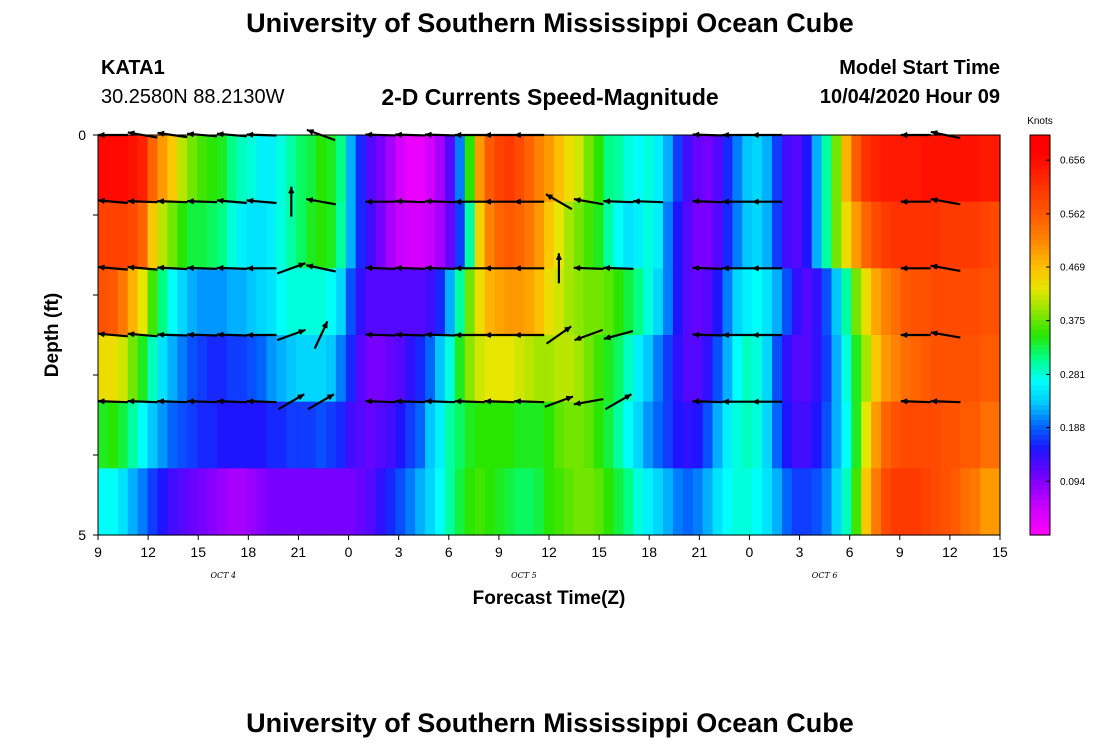  Describe the element at coordinates (549, 598) in the screenshot. I see `x-axis-label: Forecast Time(Z)` at that location.